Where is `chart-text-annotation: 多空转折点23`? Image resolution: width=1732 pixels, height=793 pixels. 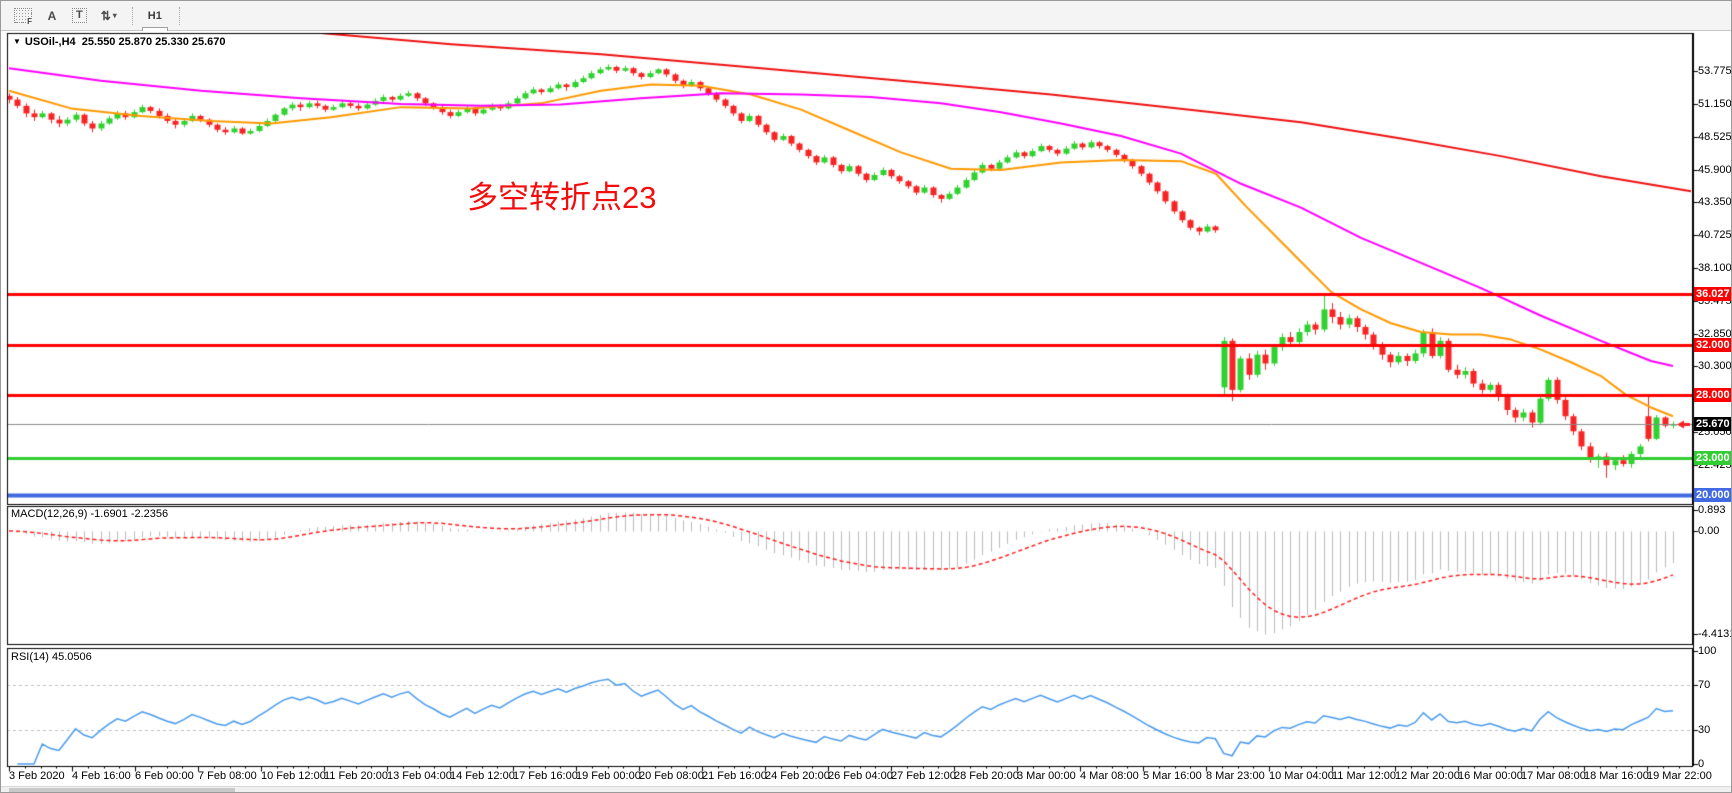 chart-text-annotation: 多空转折点23 is located at coordinates (562, 197).